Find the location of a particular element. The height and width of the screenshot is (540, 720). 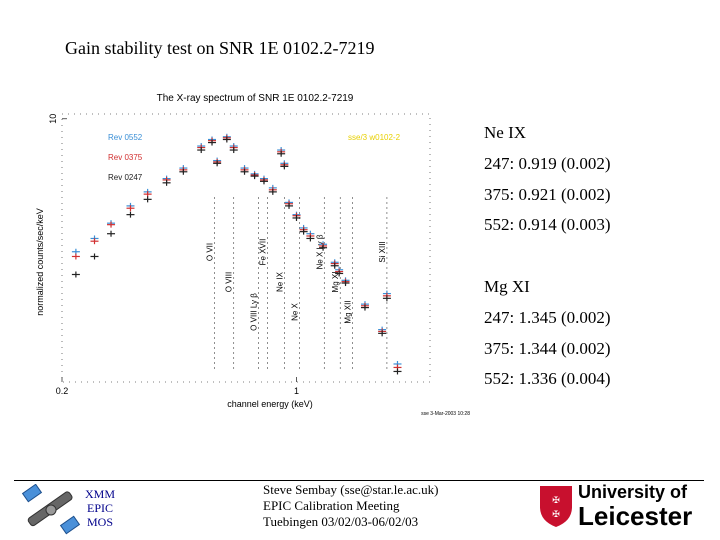

legend-entry-1: Rev 0375 is located at coordinates (125, 157).